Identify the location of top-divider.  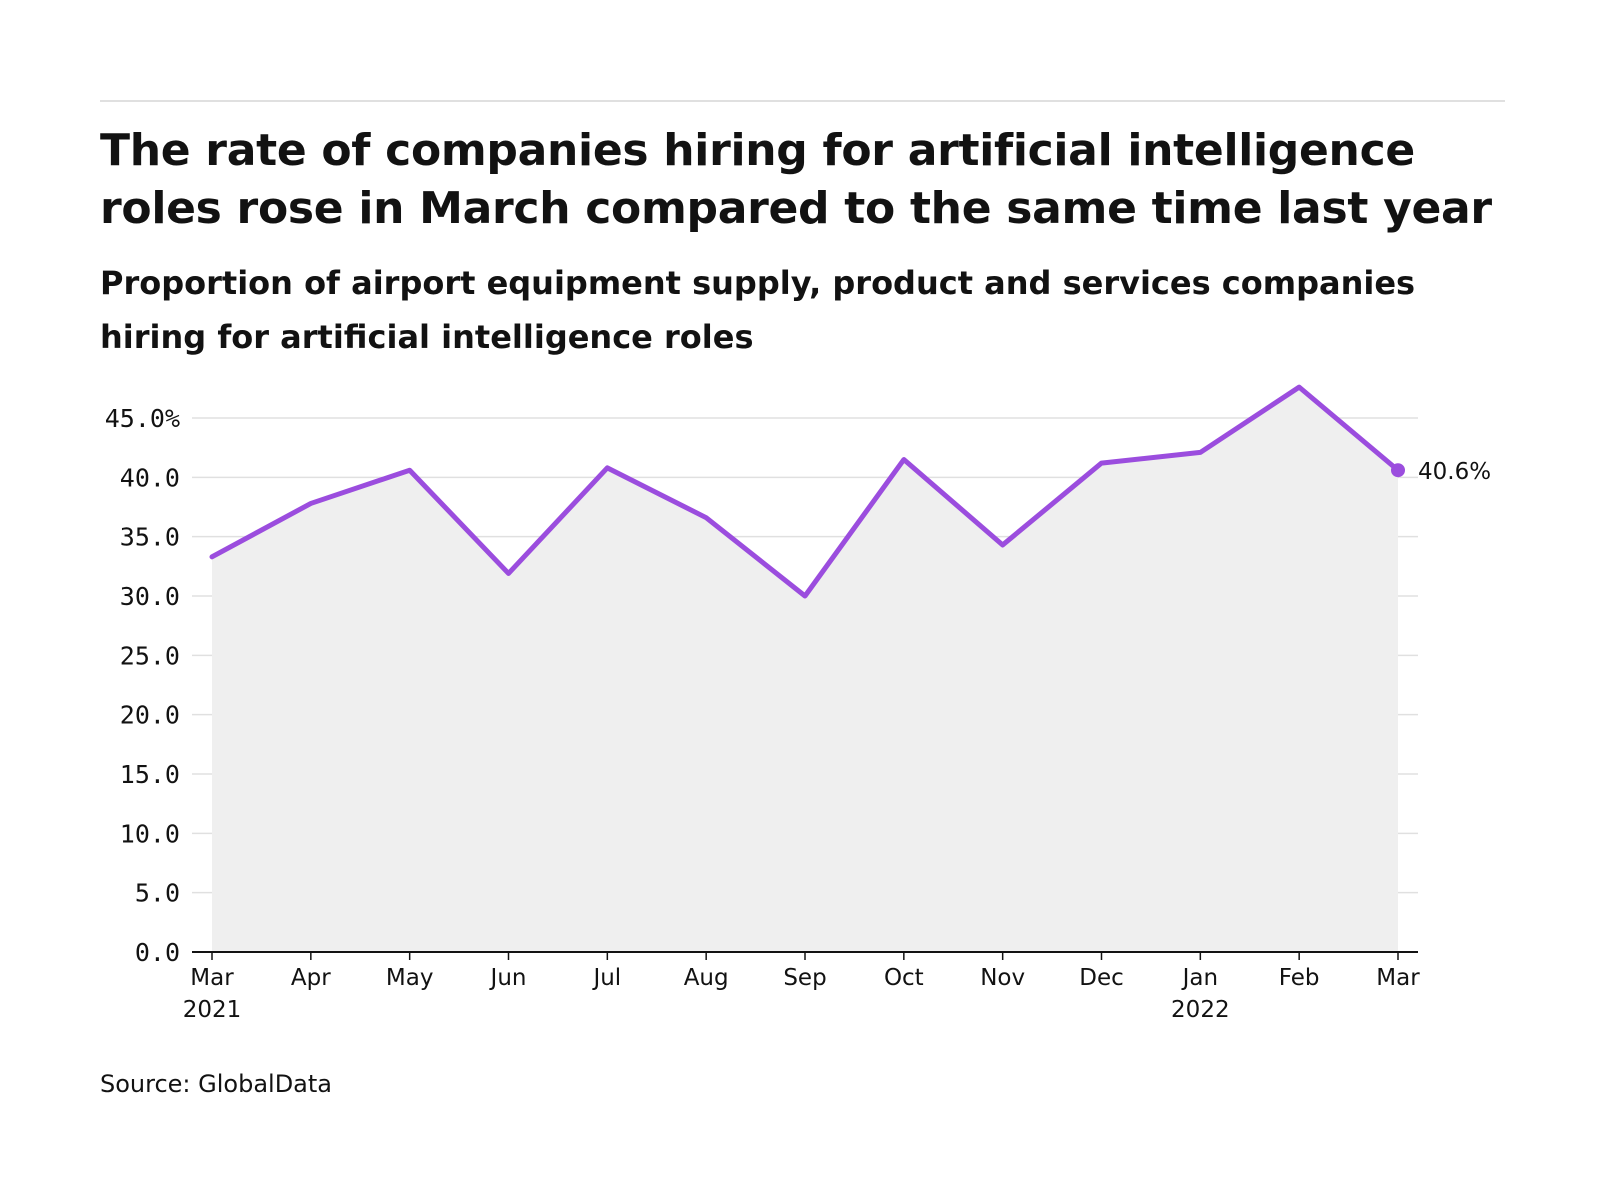
(802, 101).